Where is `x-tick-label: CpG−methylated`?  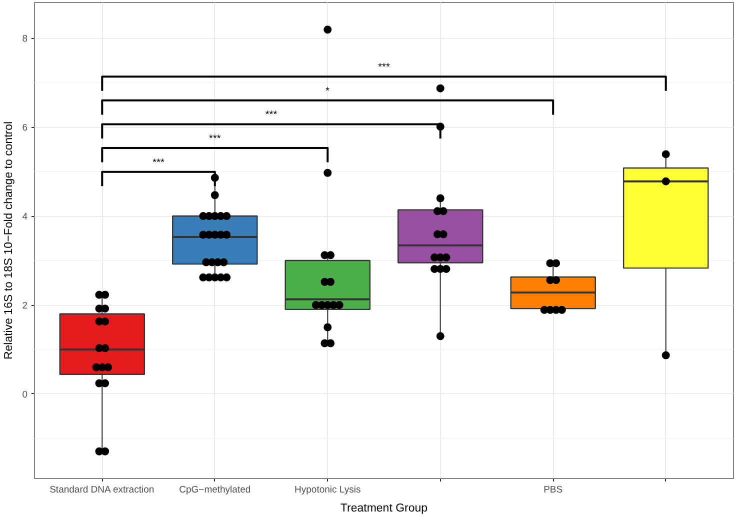 x-tick-label: CpG−methylated is located at coordinates (215, 490).